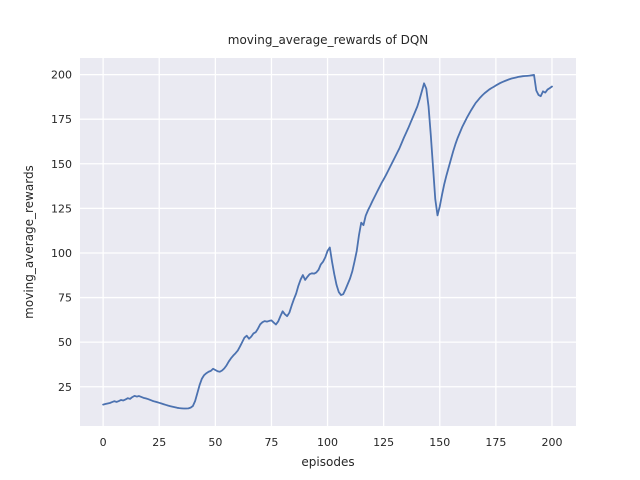  Describe the element at coordinates (61, 231) in the screenshot. I see `y-tick-labels: 25 50 75 100 125 150 175 200` at that location.